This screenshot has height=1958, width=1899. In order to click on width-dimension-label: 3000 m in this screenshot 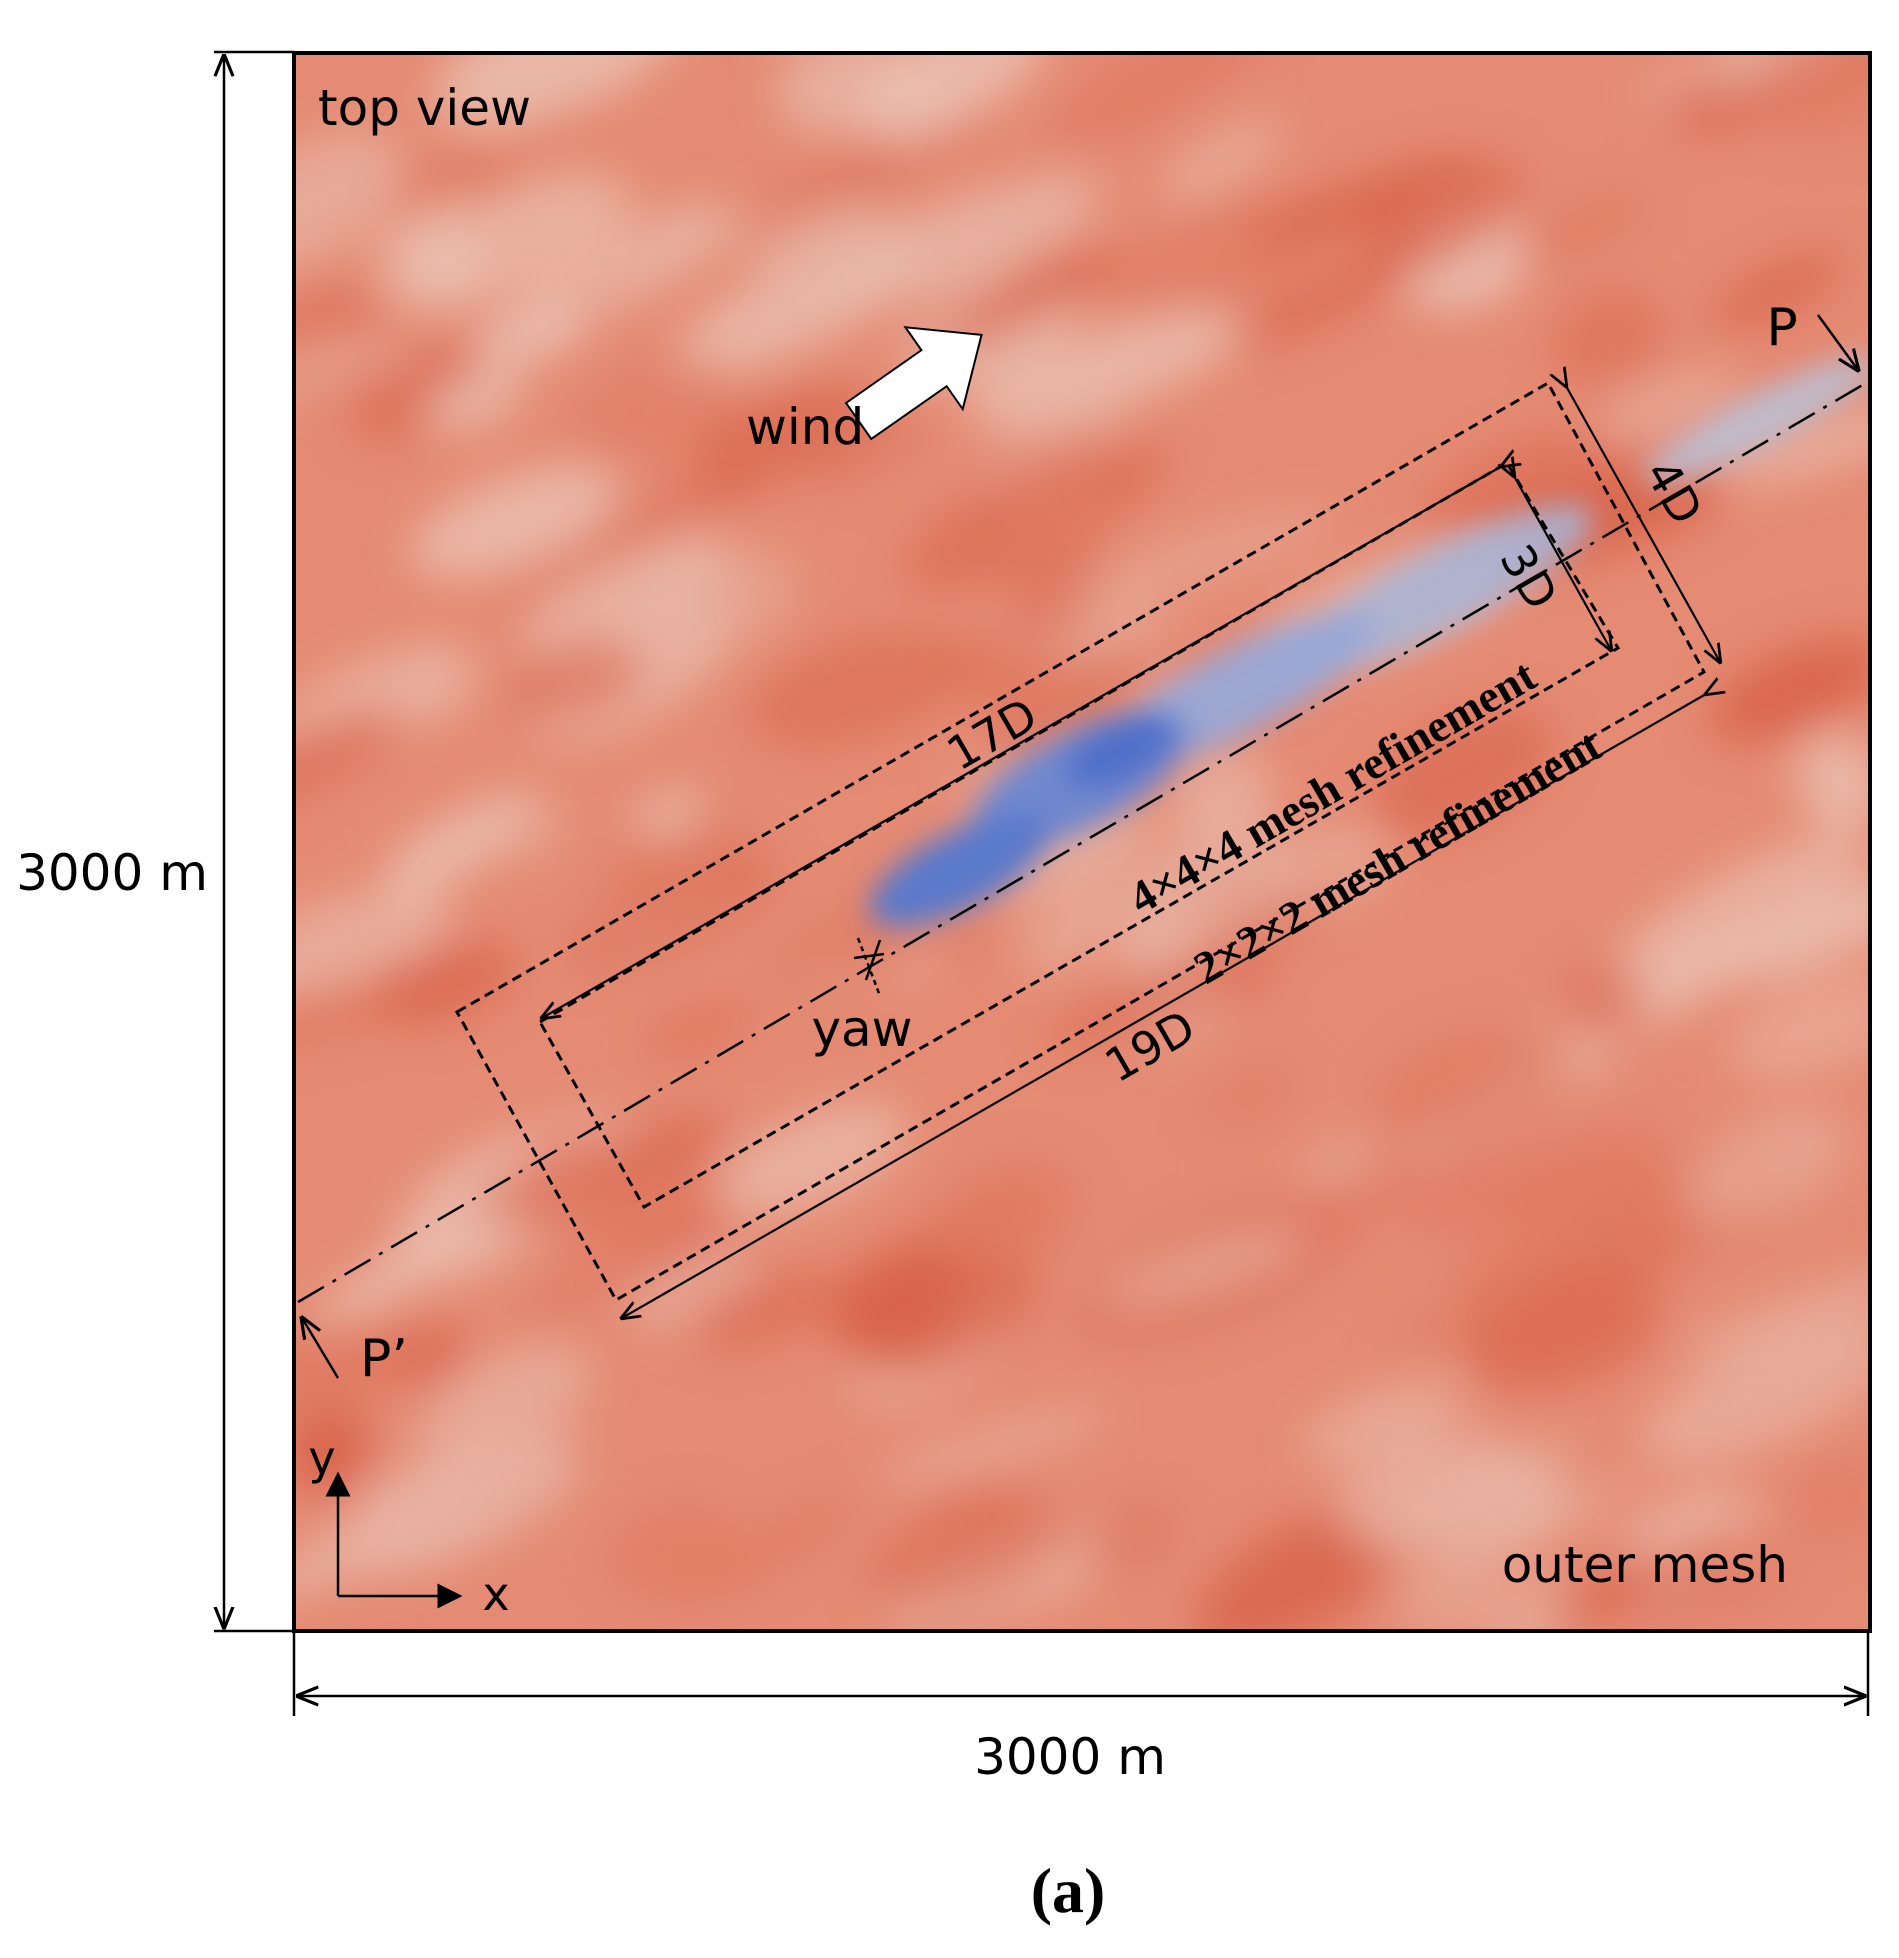, I will do `click(1070, 1757)`.